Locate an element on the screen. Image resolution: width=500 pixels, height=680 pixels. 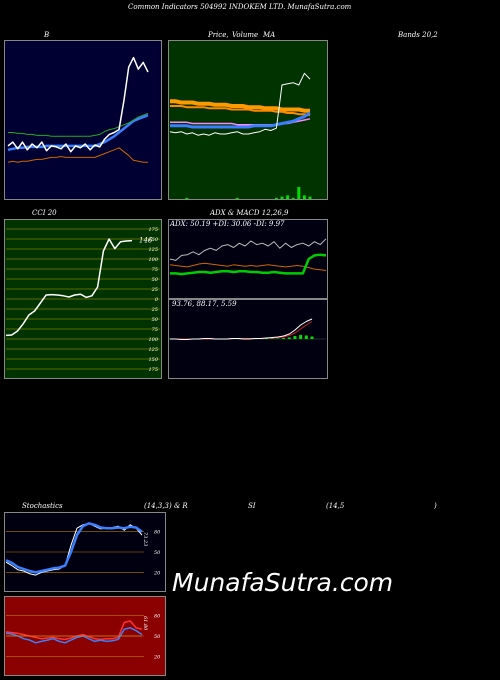
macd-values-label: 93.76, 88.17, 5.59 is located at coordinates (204, 304).